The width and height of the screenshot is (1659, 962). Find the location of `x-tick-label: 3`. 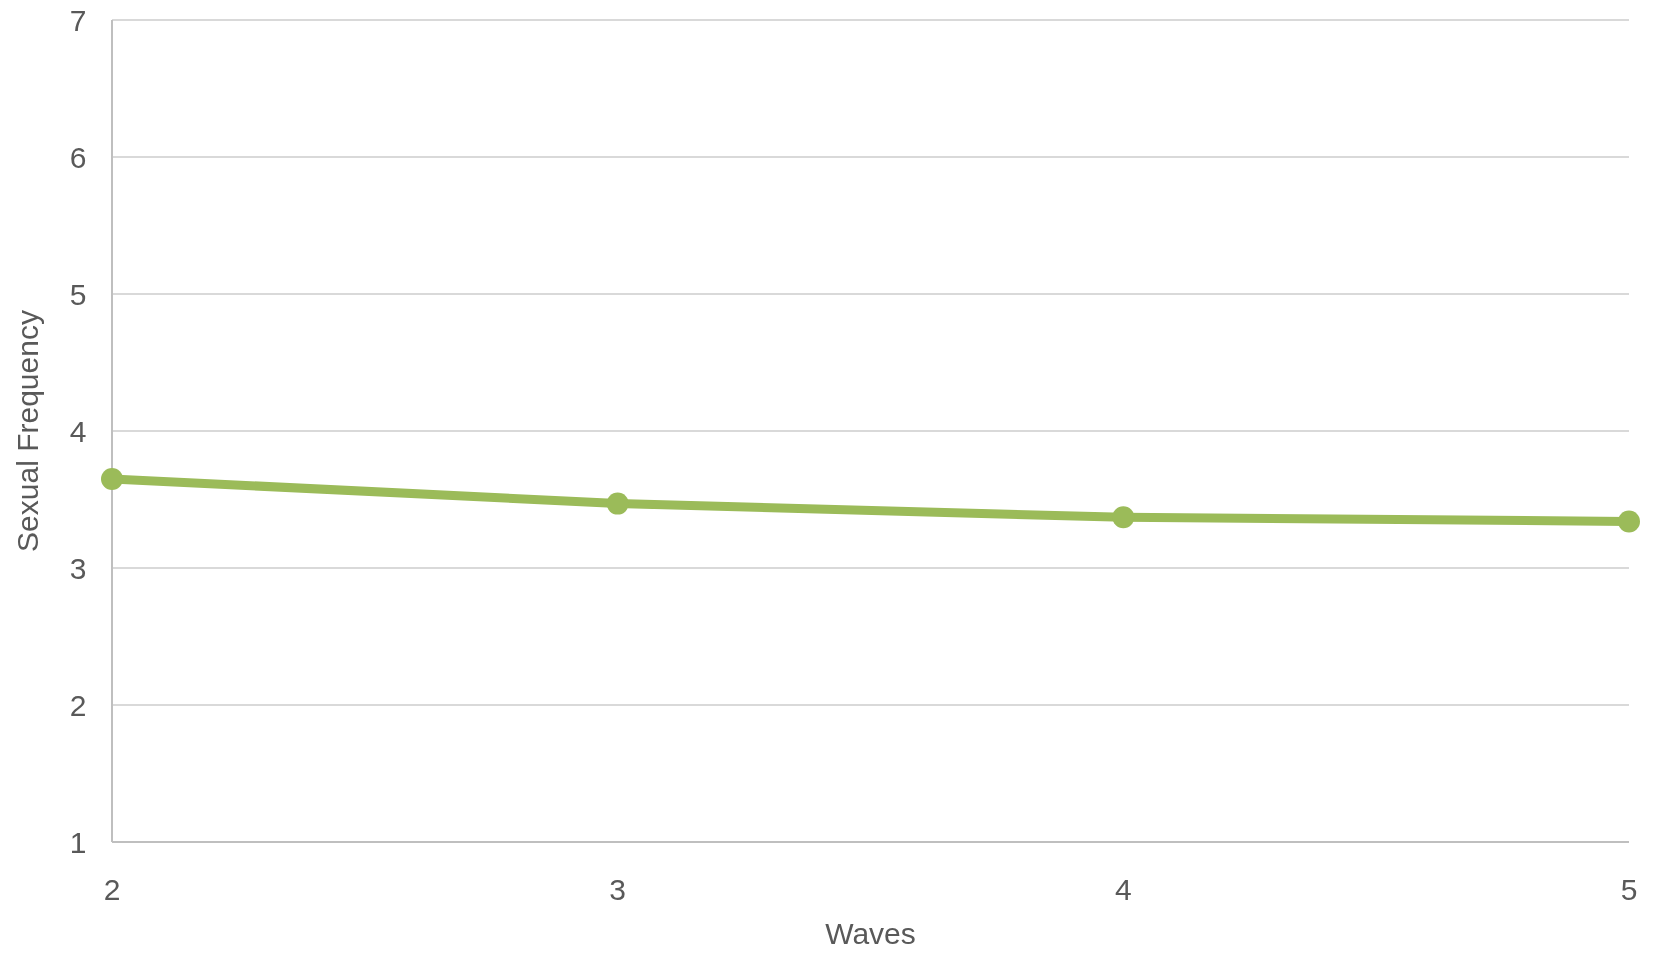

x-tick-label: 3 is located at coordinates (618, 889).